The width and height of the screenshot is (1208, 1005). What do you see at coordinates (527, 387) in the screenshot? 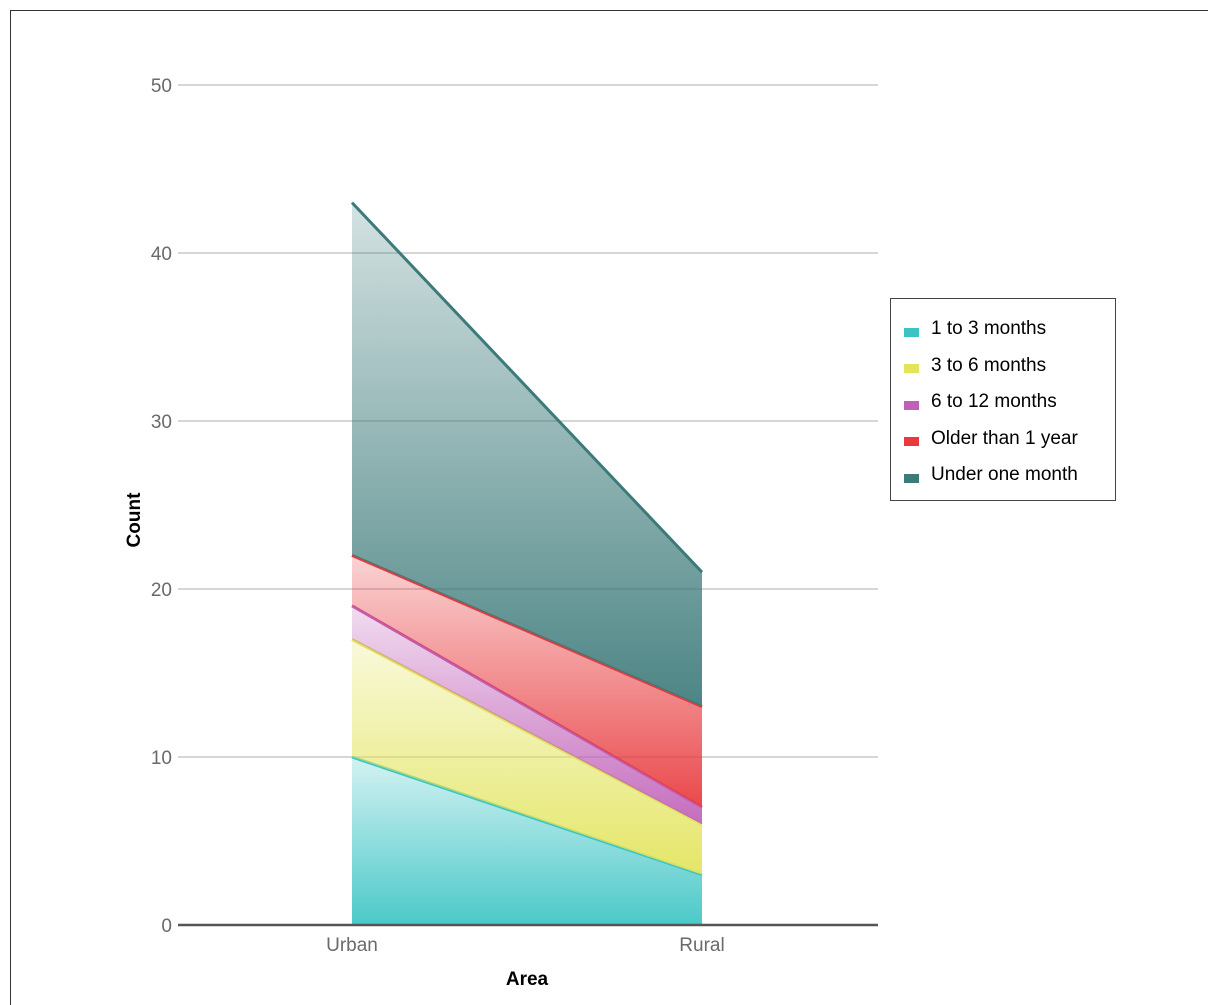
I see `series-line` at bounding box center [527, 387].